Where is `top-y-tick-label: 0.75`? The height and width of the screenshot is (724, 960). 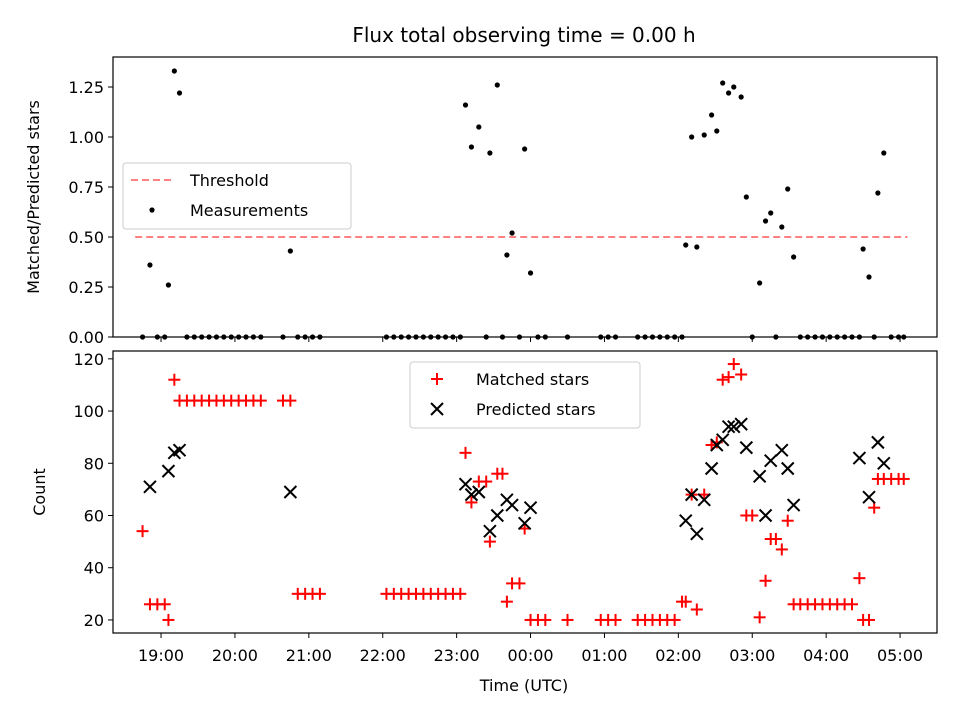 top-y-tick-label: 0.75 is located at coordinates (86, 187).